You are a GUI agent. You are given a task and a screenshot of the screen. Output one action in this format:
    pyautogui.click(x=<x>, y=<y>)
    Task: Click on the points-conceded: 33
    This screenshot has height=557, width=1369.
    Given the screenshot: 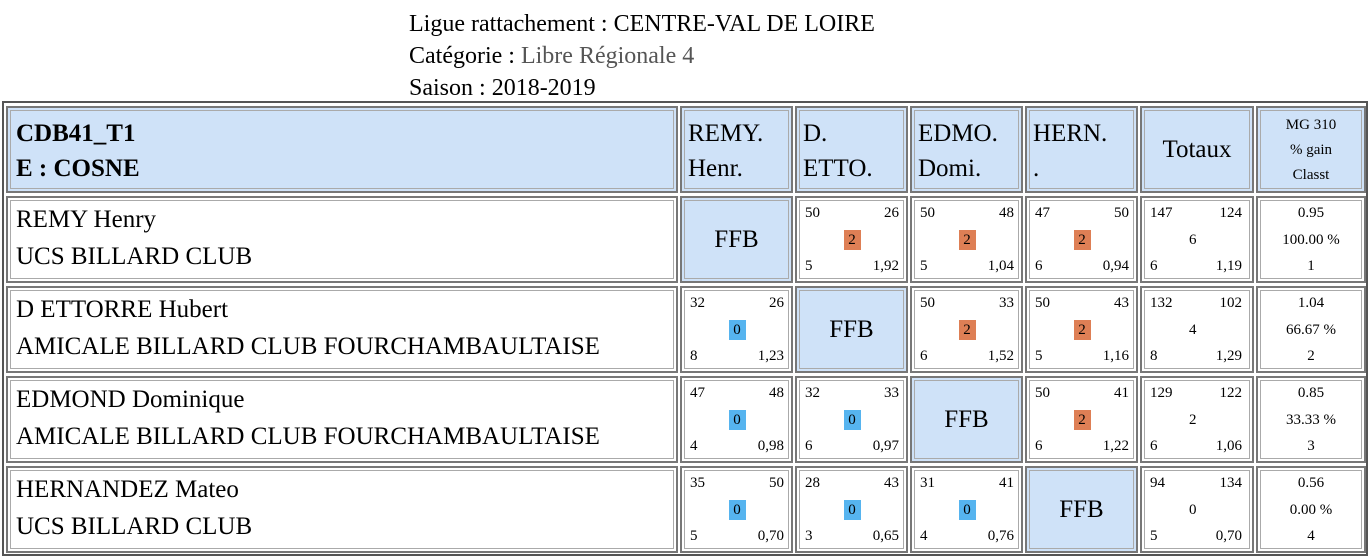 What is the action you would take?
    pyautogui.click(x=1006, y=303)
    